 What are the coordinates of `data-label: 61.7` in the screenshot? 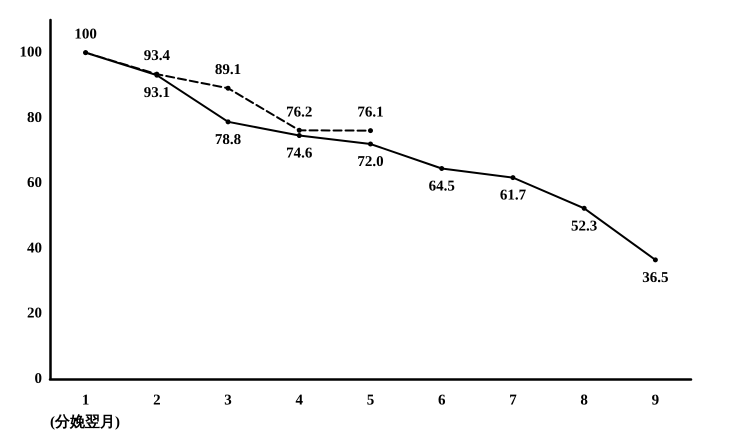 It's located at (513, 196).